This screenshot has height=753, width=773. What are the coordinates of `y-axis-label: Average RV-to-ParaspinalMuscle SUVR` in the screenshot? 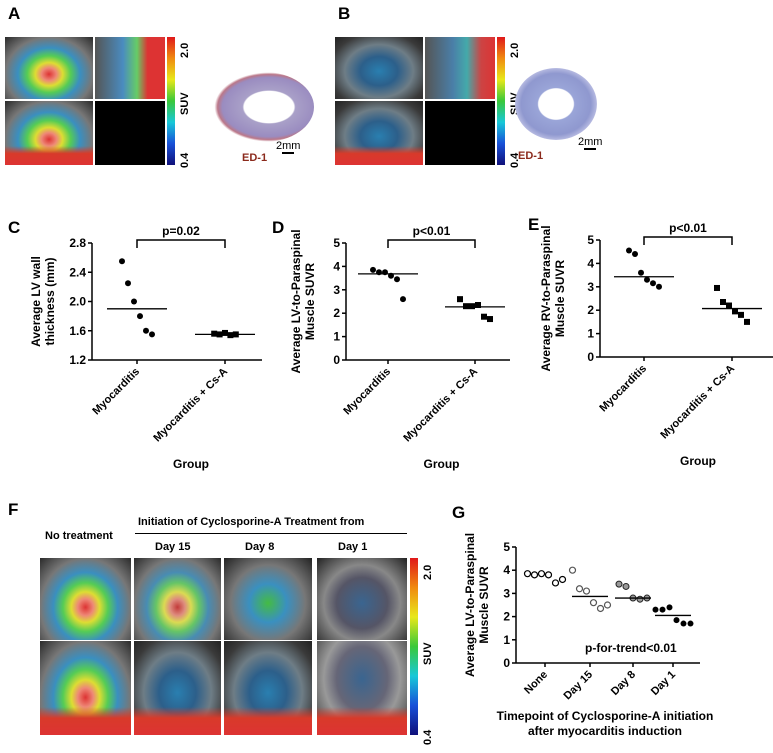 It's located at (553, 298).